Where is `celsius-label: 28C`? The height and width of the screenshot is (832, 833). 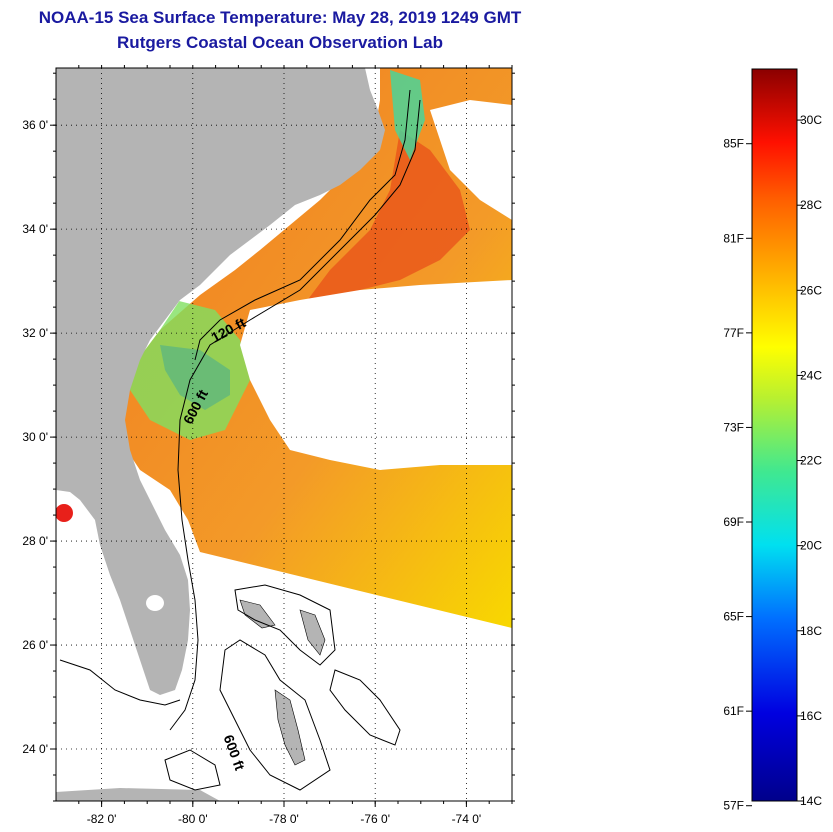 celsius-label: 28C is located at coordinates (811, 205).